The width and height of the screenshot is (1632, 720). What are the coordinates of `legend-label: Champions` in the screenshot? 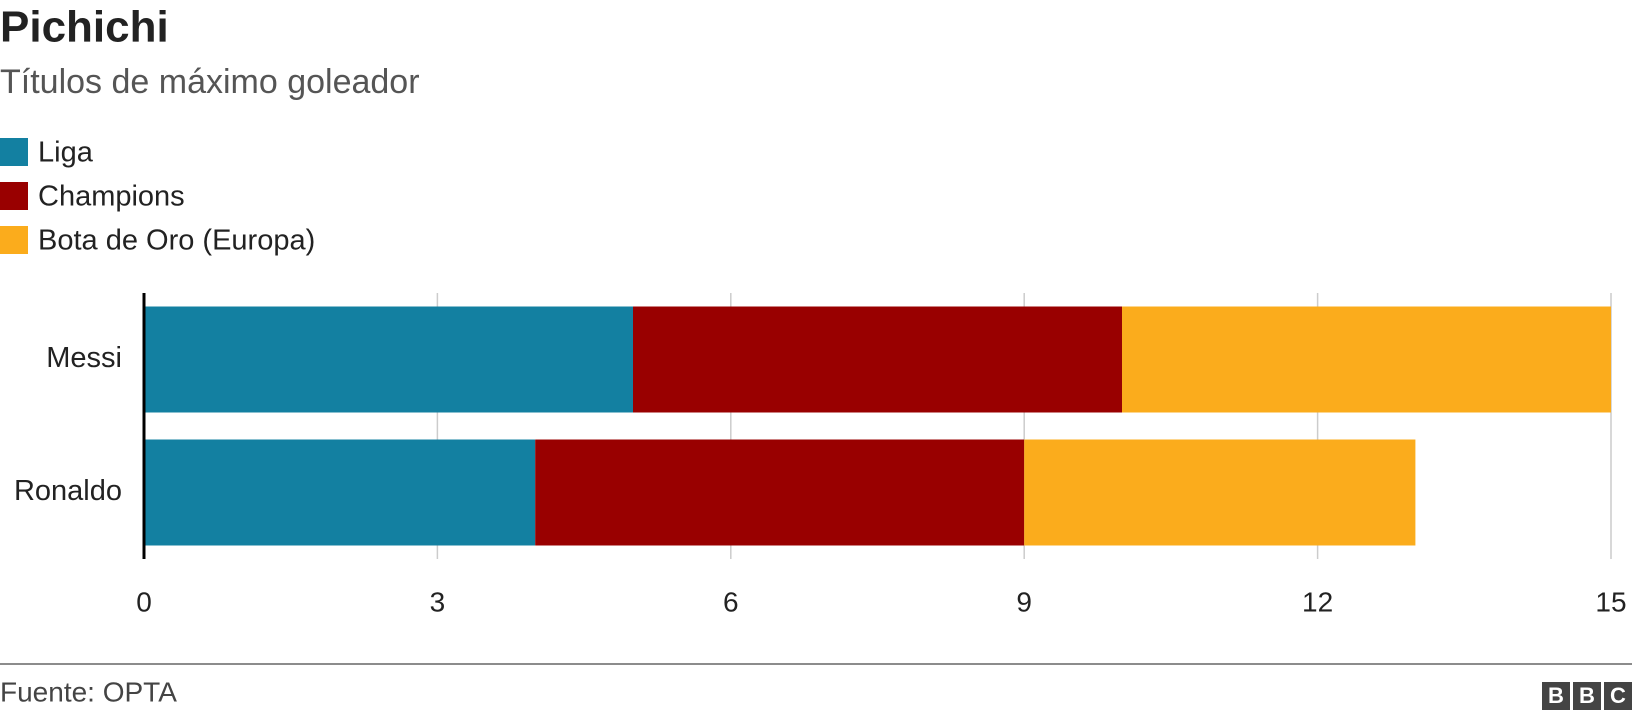 It's located at (111, 197).